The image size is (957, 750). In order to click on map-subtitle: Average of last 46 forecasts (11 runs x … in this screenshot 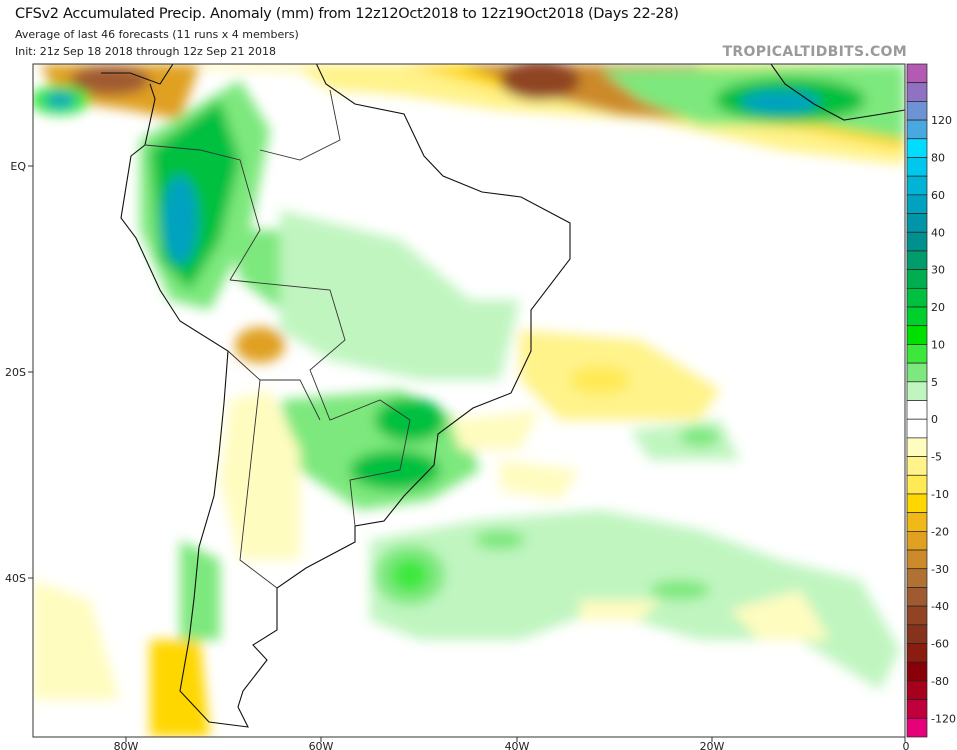, I will do `click(157, 34)`.